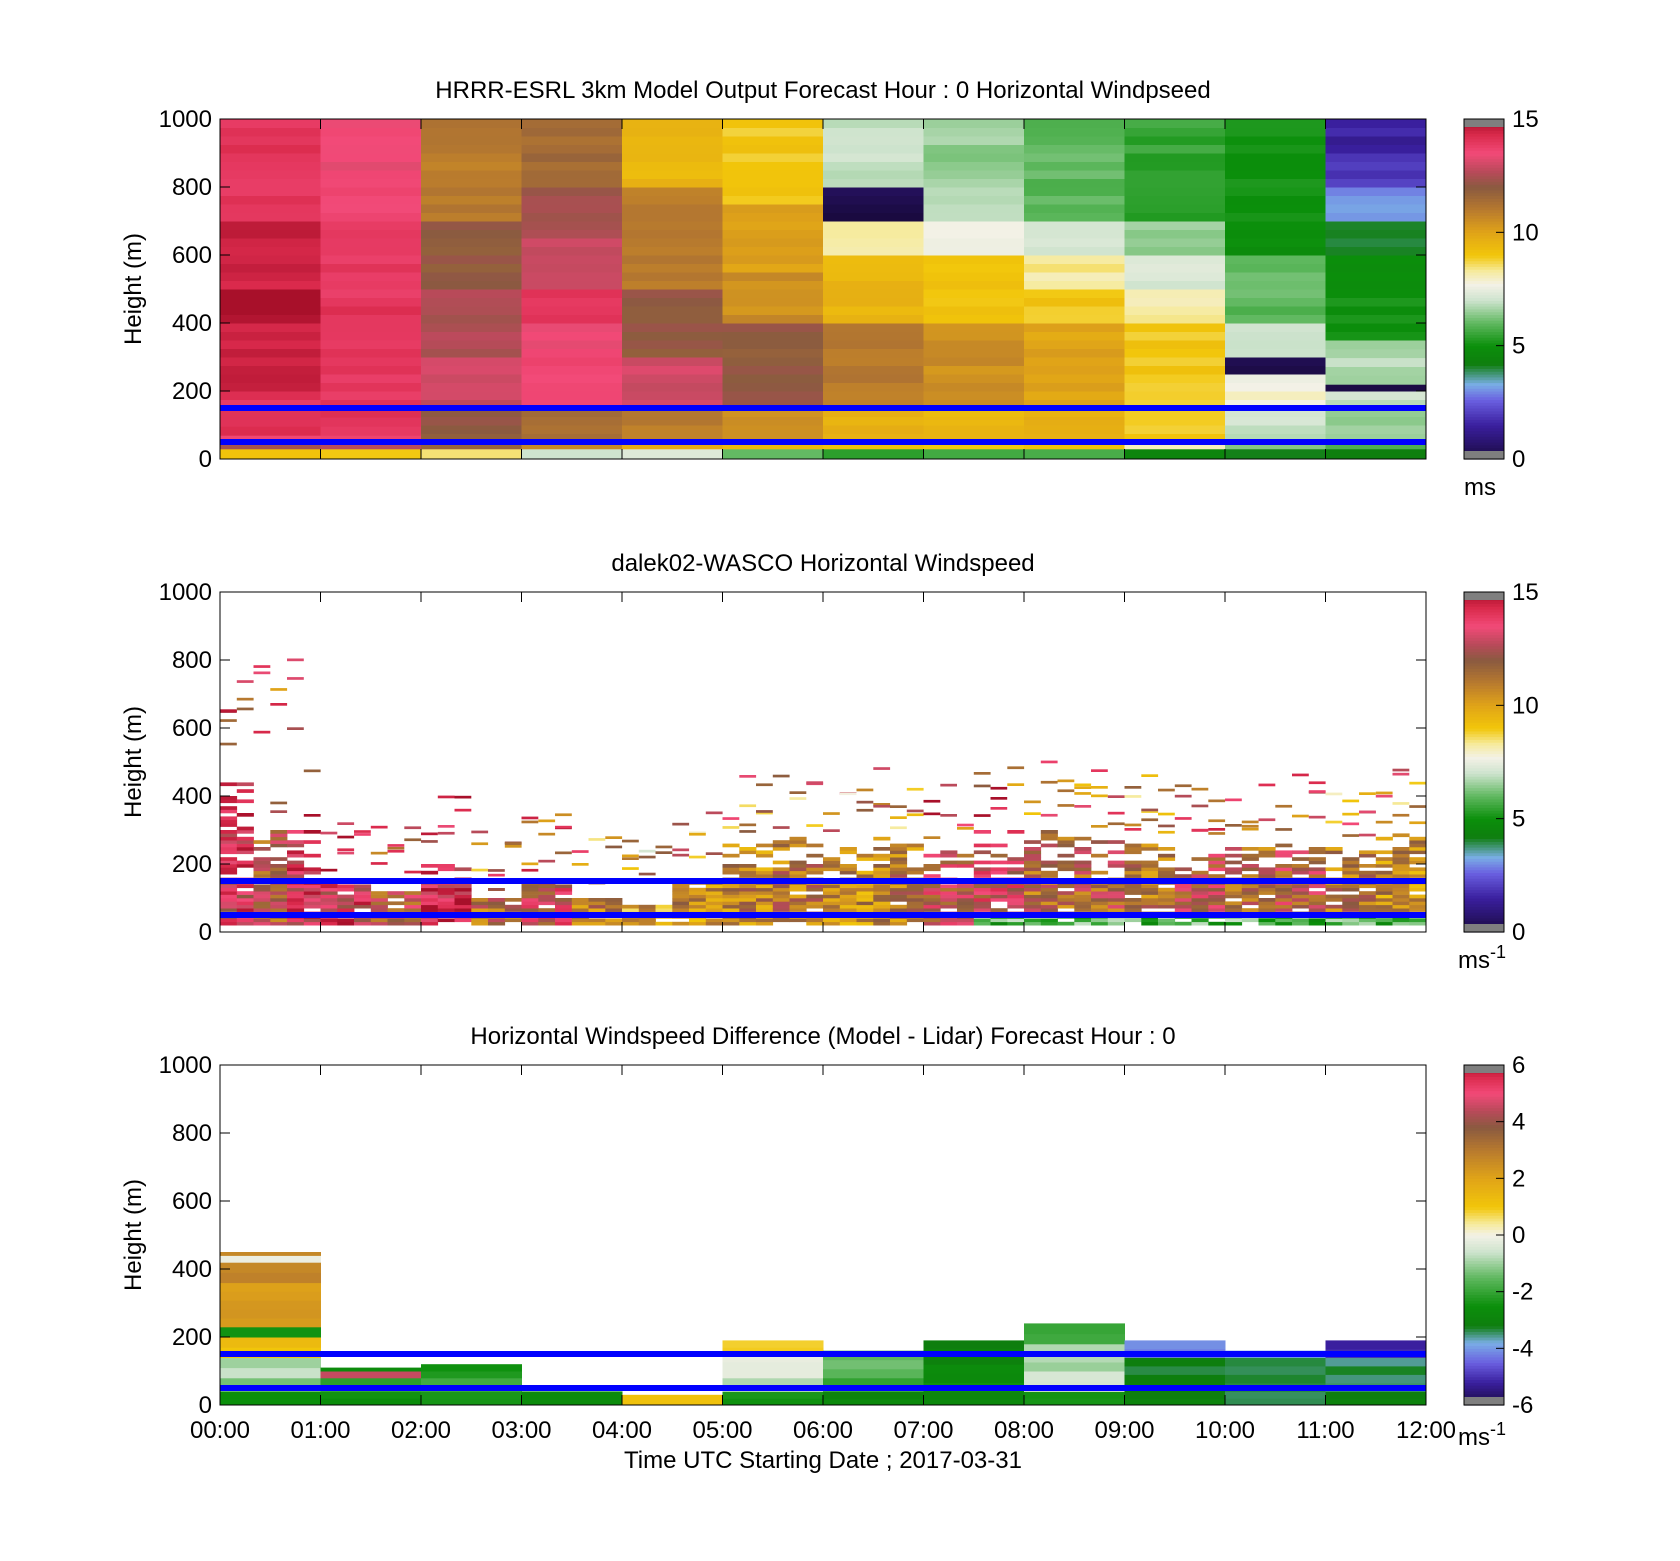 Image resolution: width=1680 pixels, height=1561 pixels. I want to click on colorbar-cap-top, so click(1484, 1069).